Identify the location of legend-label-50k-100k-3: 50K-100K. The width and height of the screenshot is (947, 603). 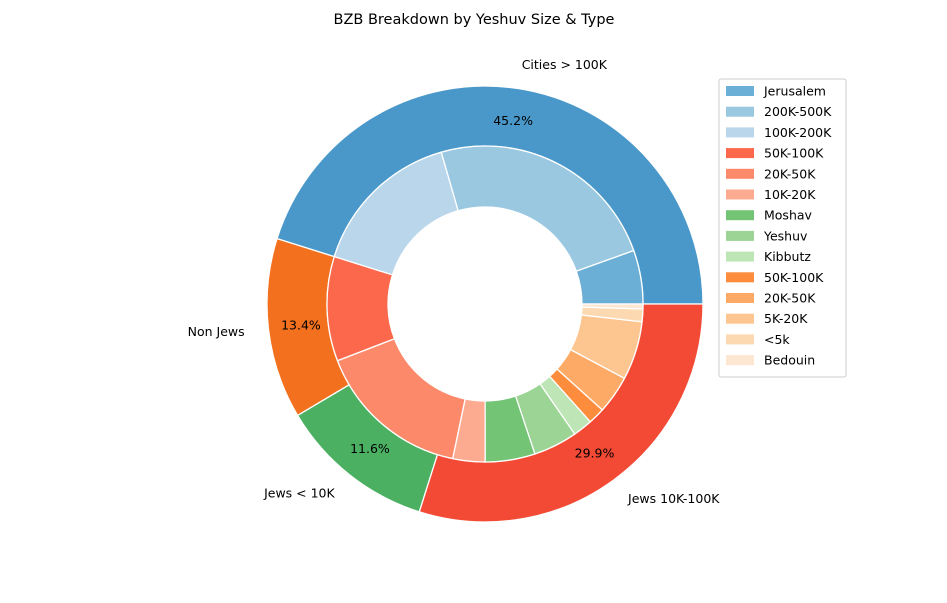
(794, 153).